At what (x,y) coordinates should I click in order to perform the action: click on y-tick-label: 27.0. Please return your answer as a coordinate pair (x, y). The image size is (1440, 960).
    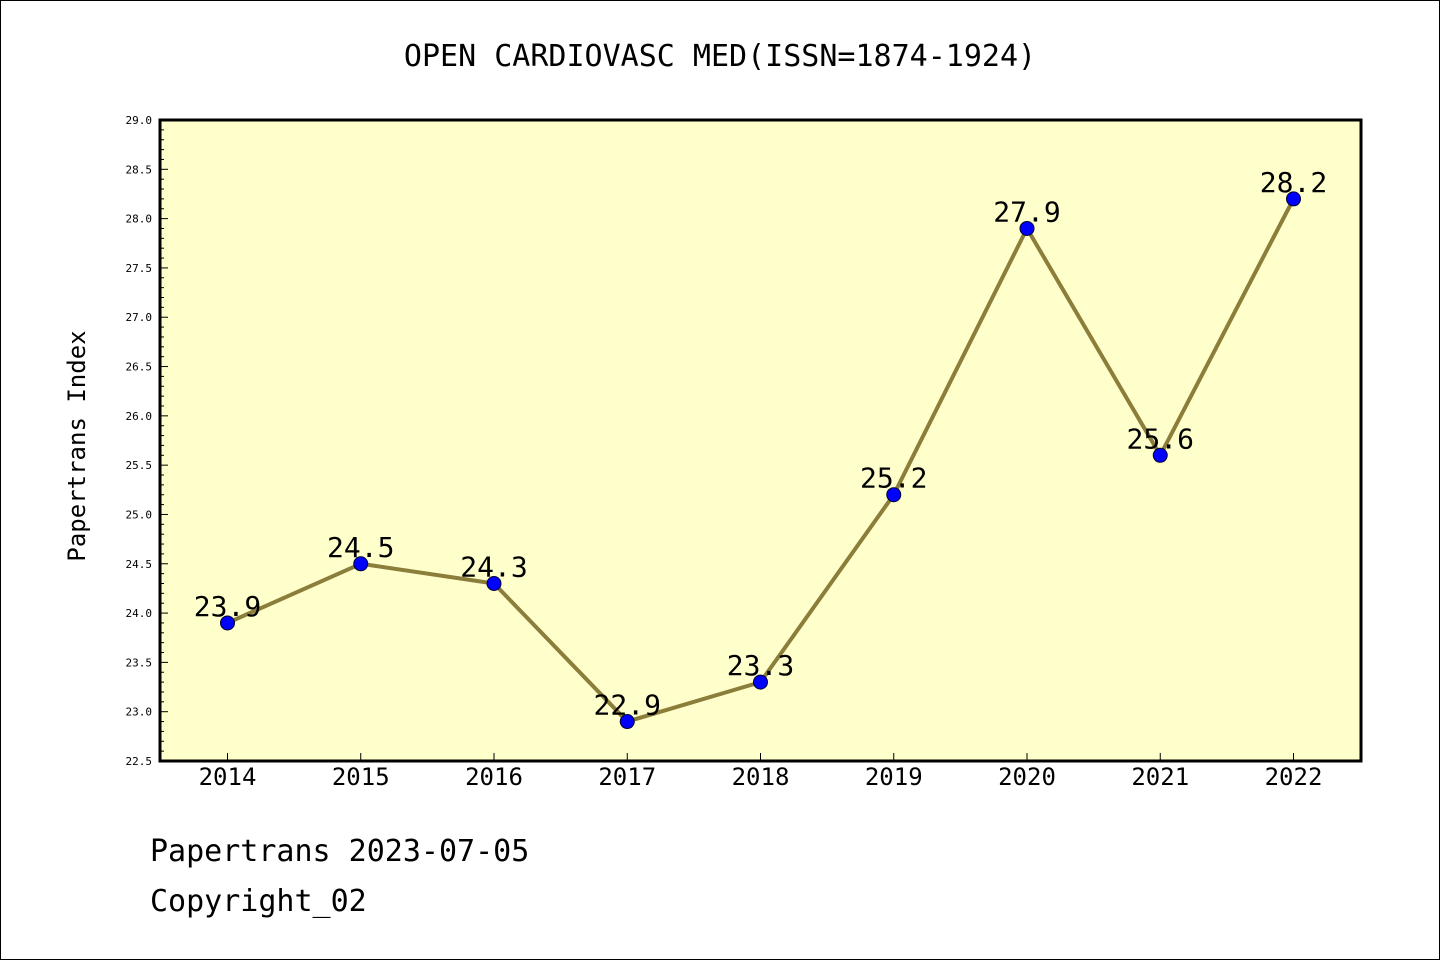
    Looking at the image, I should click on (139, 317).